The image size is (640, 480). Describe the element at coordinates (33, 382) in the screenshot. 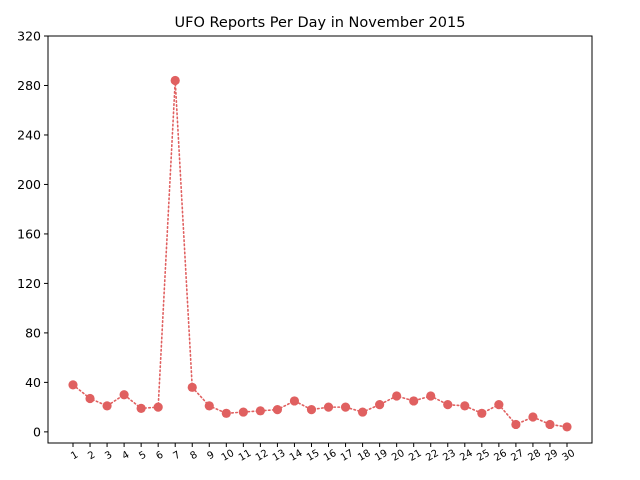

I see `y-tick-label: 40` at that location.